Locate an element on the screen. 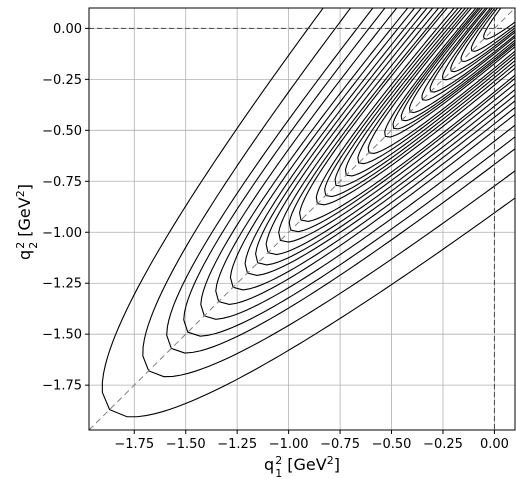 The image size is (516, 479). x-tick-label: 0.00 is located at coordinates (494, 444).